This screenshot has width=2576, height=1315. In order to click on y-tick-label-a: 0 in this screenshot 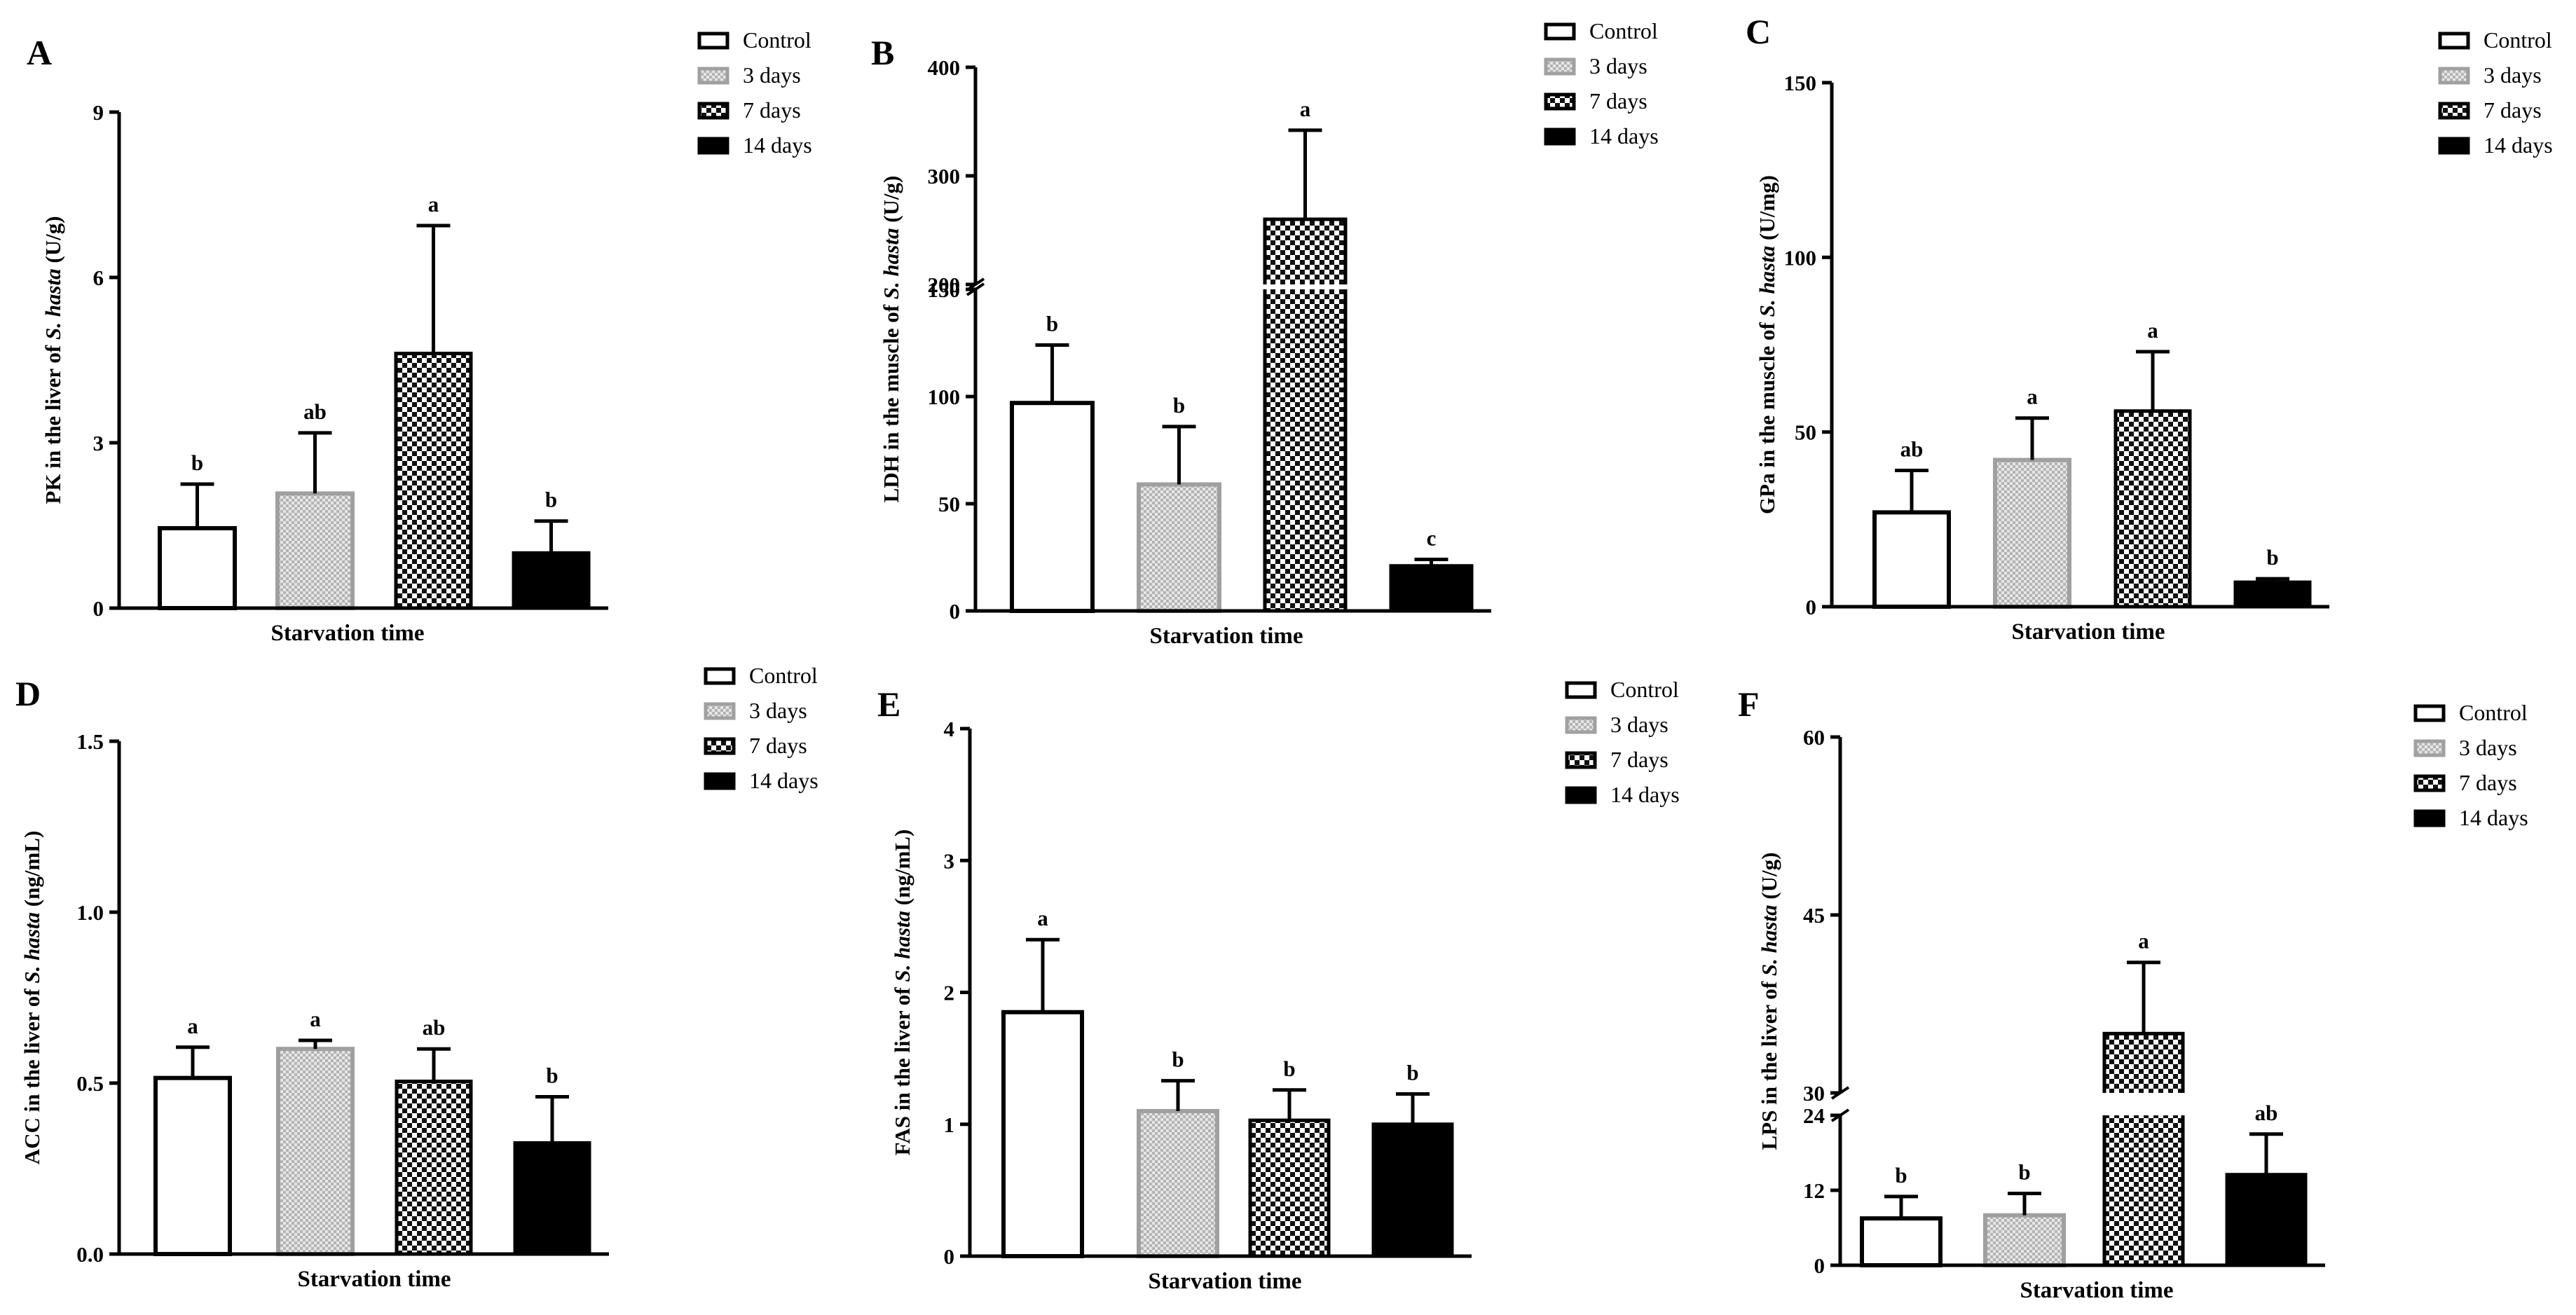, I will do `click(98, 608)`.